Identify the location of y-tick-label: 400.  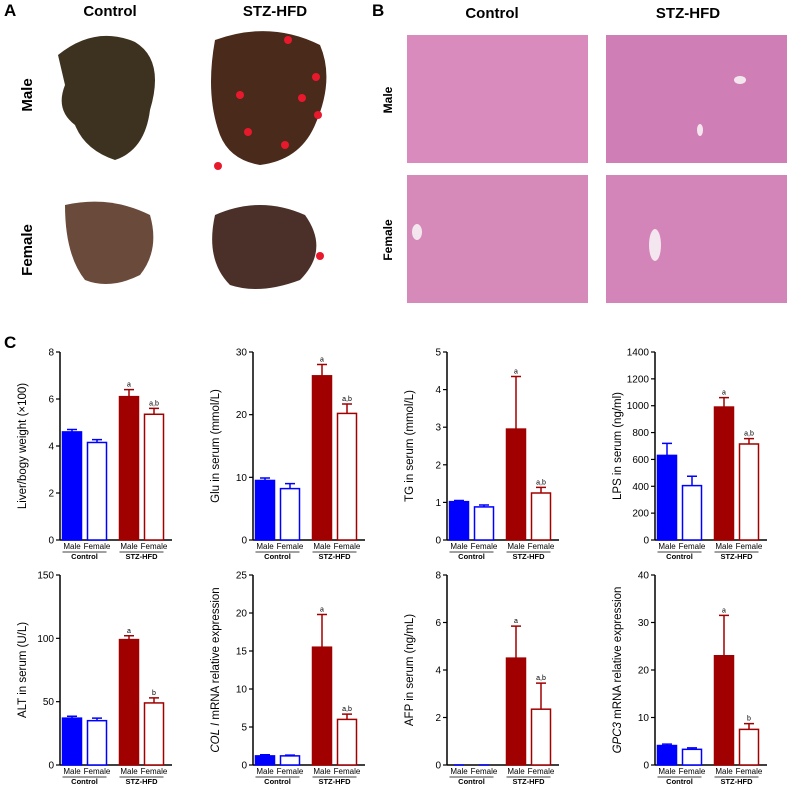
(640, 487).